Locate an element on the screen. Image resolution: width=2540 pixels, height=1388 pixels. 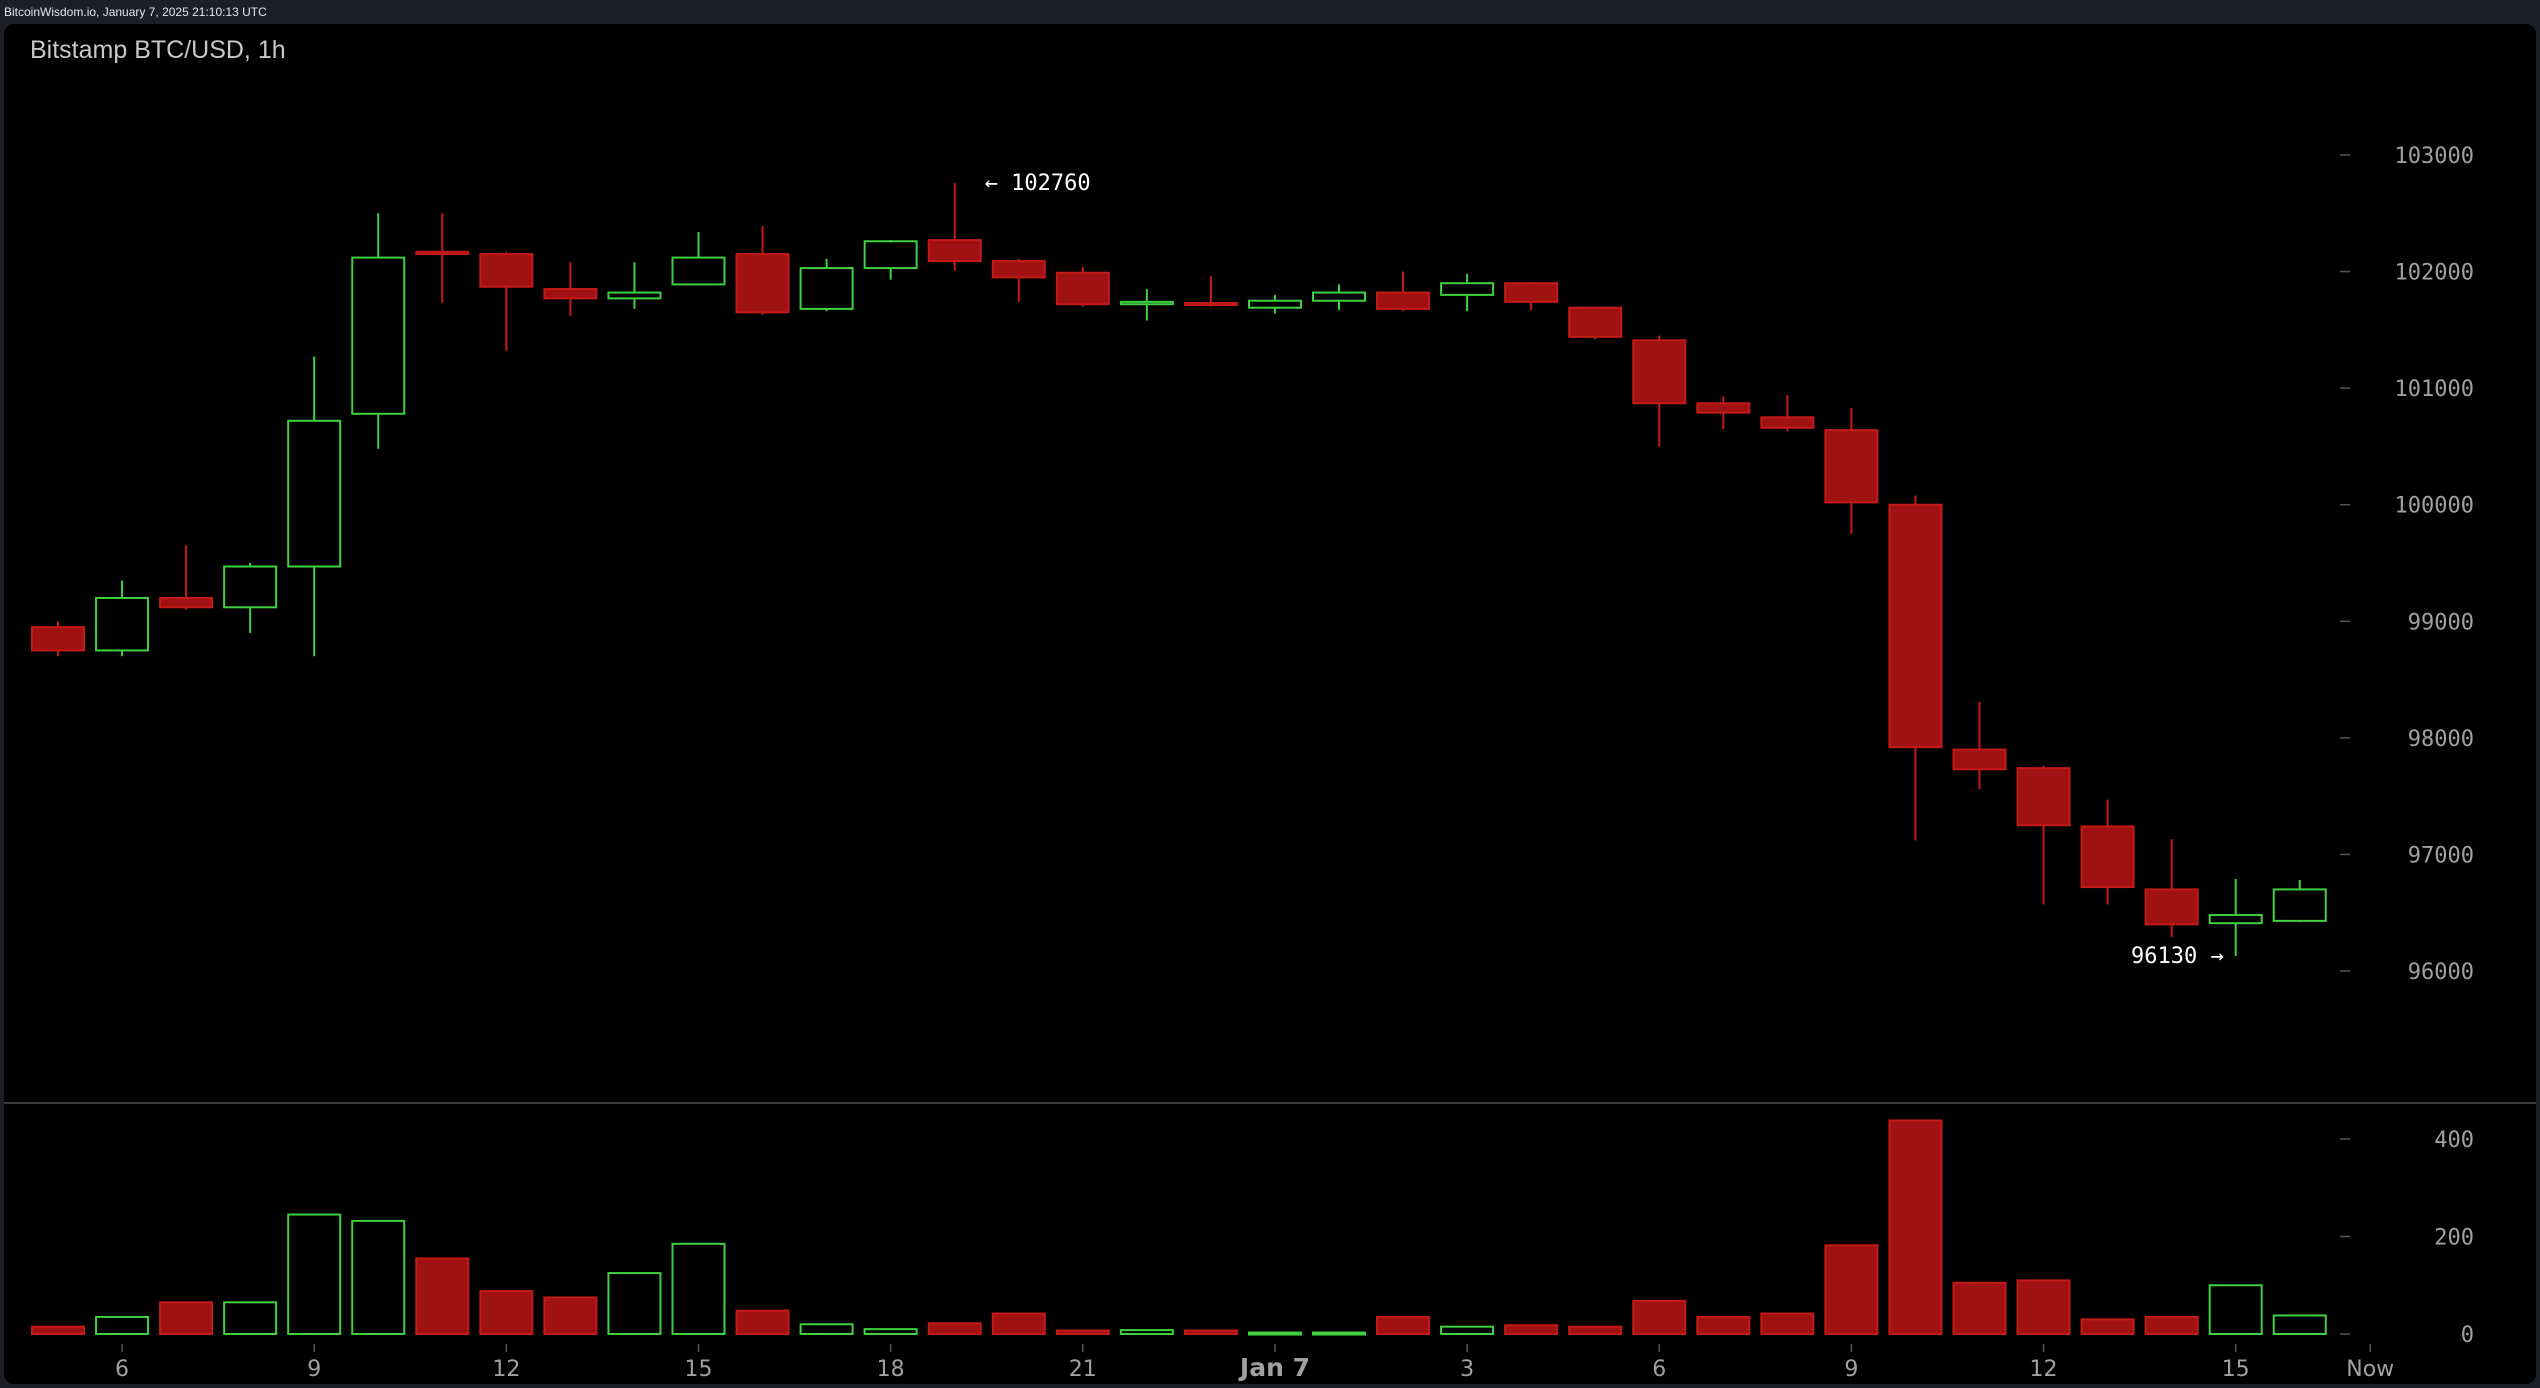
volume-tick-label: 200 is located at coordinates (2454, 1238).